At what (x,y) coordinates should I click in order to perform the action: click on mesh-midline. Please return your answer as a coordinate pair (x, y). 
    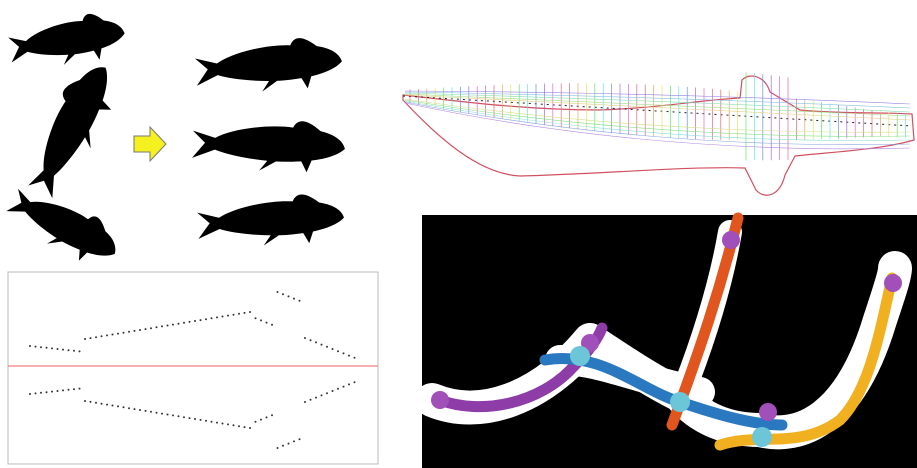
    Looking at the image, I should click on (657, 111).